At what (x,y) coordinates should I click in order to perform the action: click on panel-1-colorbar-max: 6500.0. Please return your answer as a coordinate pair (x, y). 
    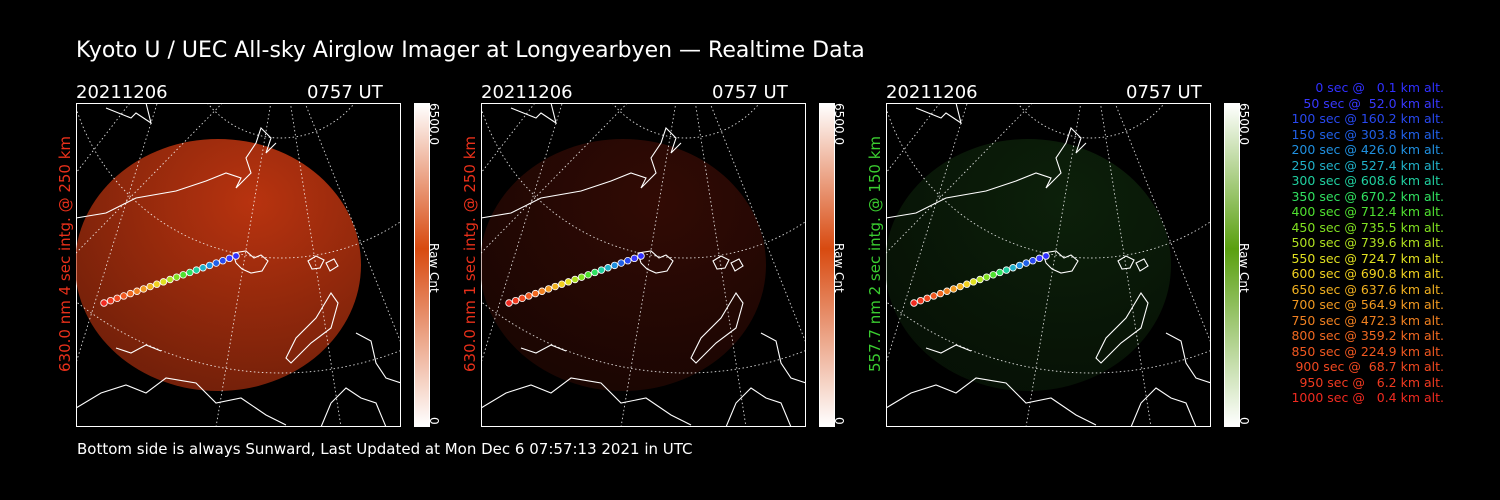
    Looking at the image, I should click on (434, 124).